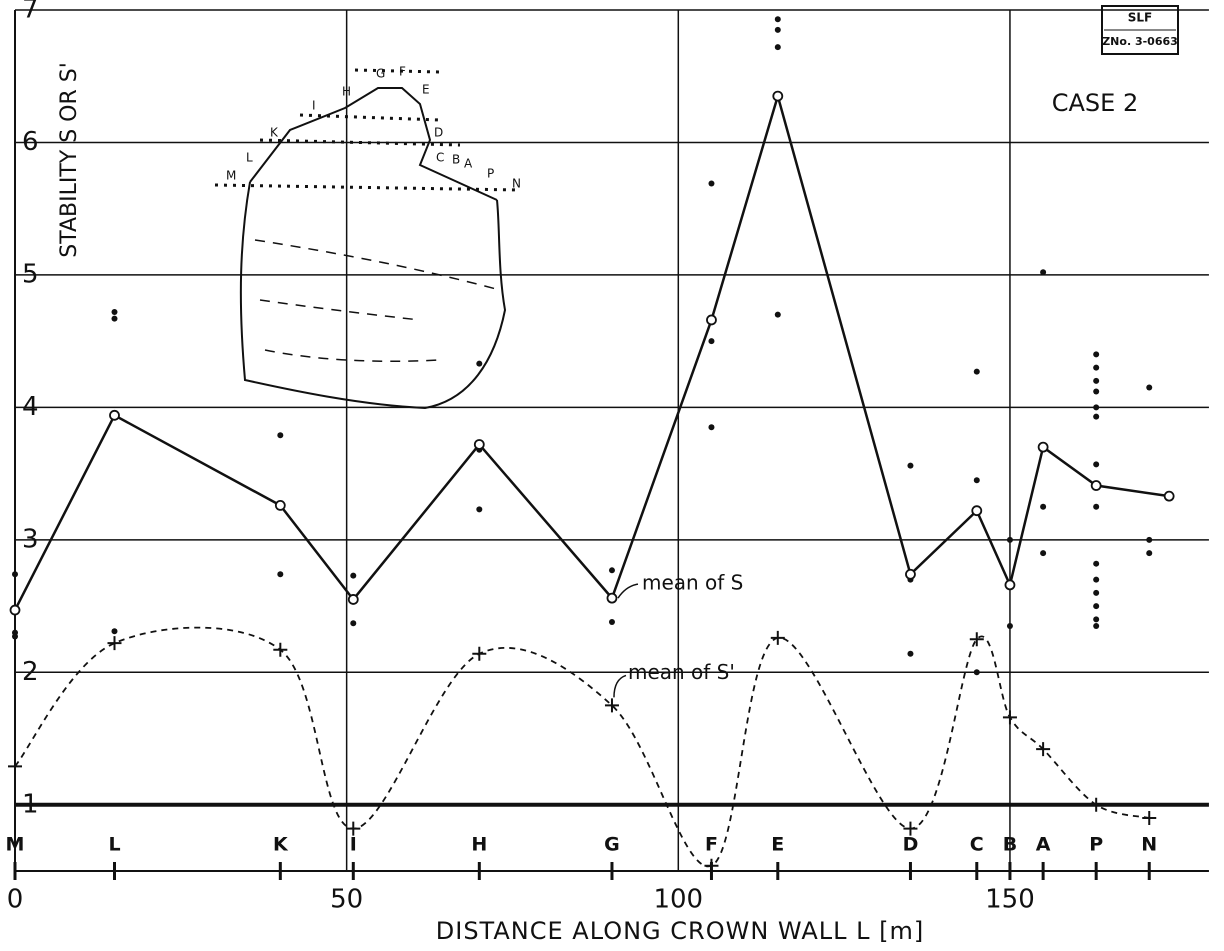  Describe the element at coordinates (30, 539) in the screenshot. I see `y-tick-label: 3` at that location.